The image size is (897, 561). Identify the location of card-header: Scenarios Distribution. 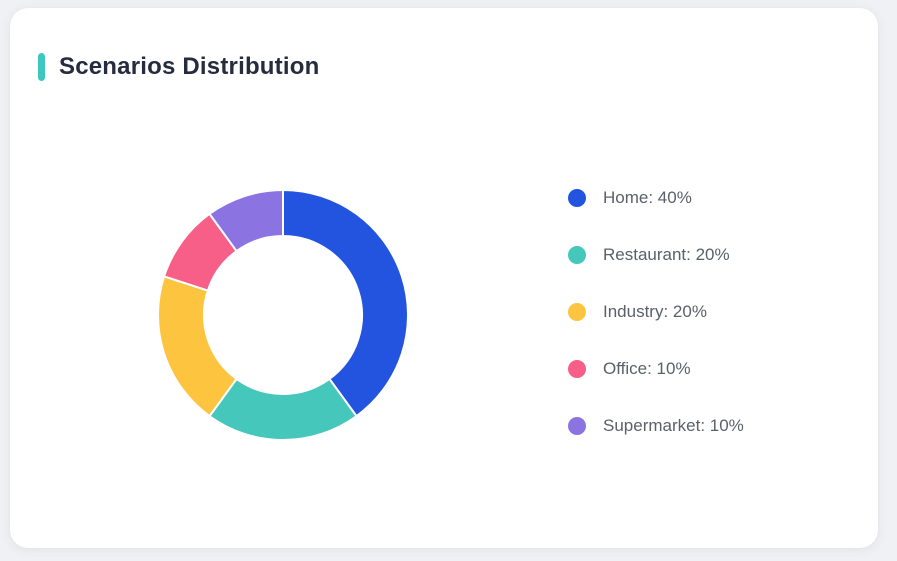
(178, 67).